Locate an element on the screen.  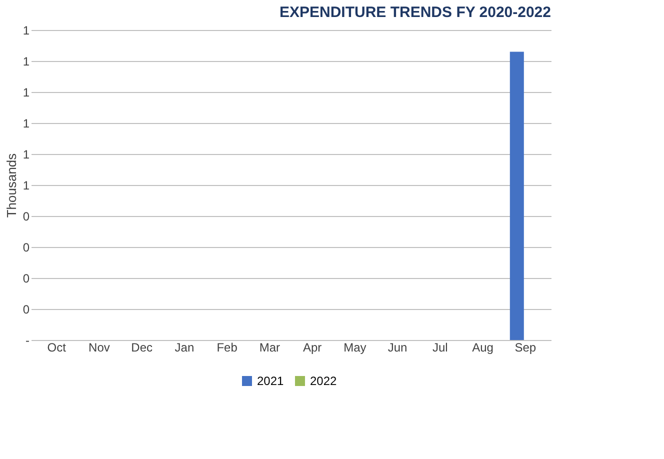
x-tick-label: Jun is located at coordinates (398, 347).